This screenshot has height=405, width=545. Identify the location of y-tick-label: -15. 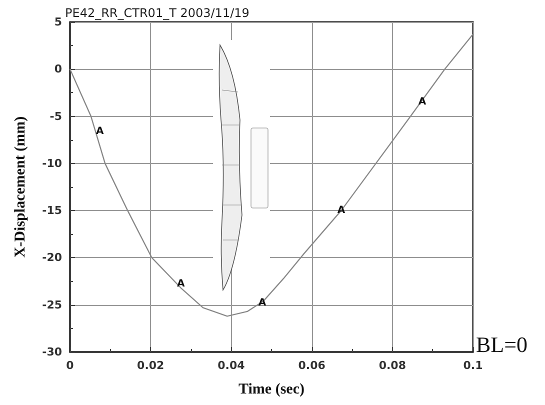
(52, 211).